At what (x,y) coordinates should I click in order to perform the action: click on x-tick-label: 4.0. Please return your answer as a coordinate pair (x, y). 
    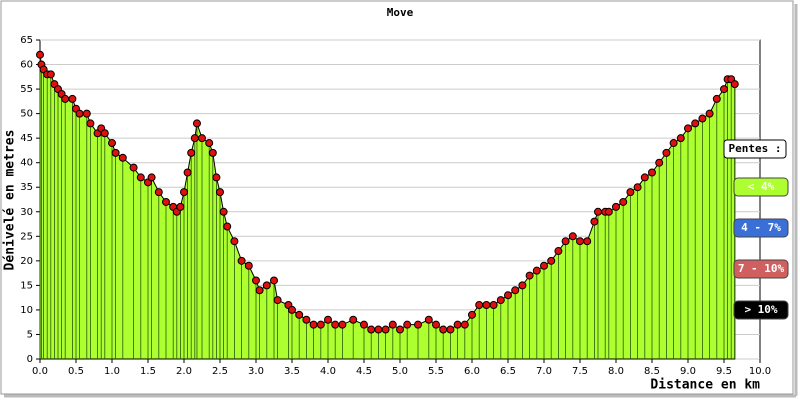
    Looking at the image, I should click on (328, 371).